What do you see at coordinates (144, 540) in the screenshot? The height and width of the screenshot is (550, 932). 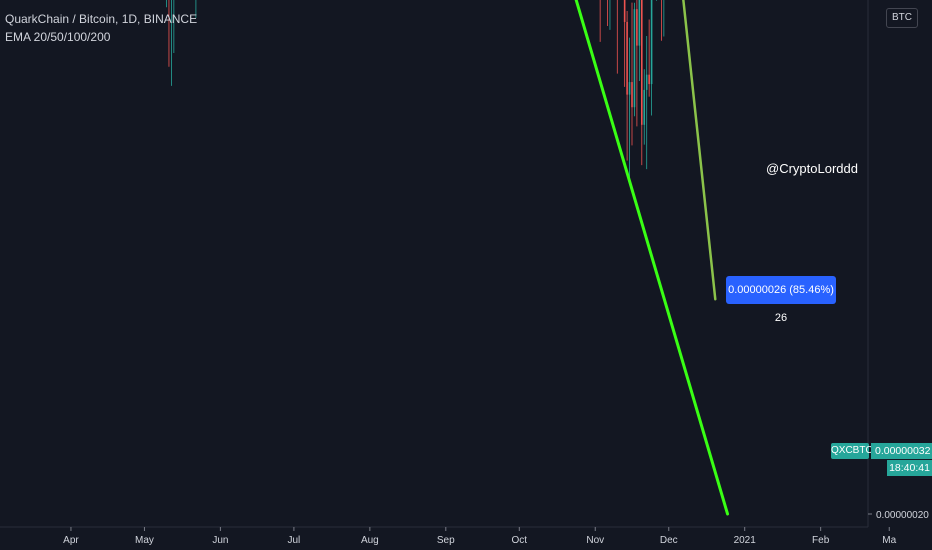 I see `x-tick-label: May` at bounding box center [144, 540].